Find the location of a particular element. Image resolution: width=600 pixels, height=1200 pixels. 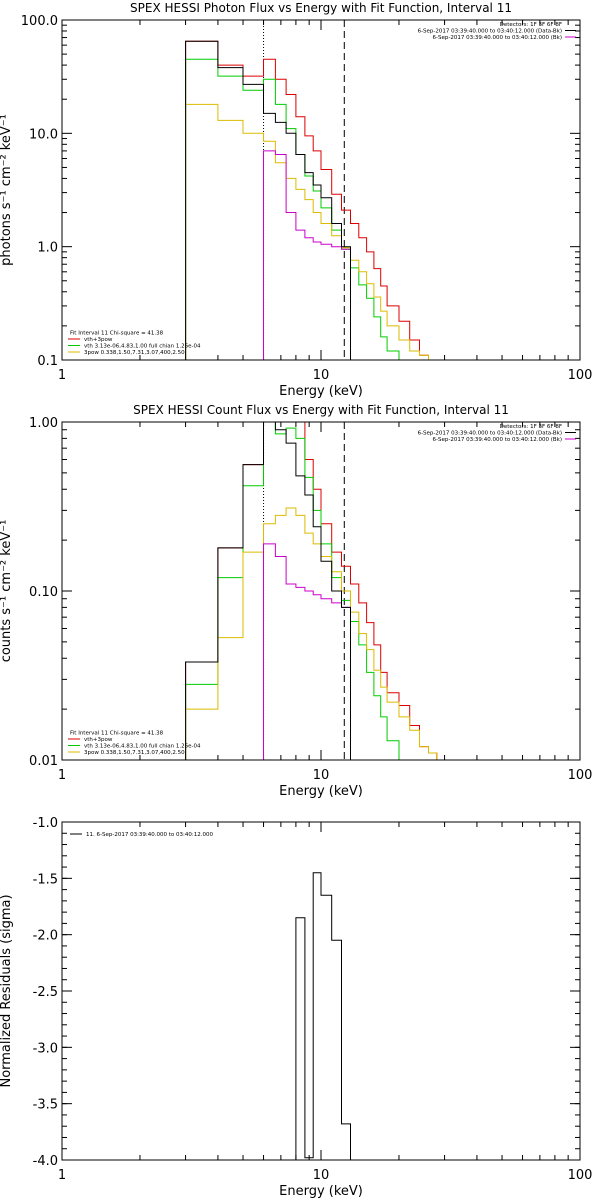

y-axis-label: photons s⁻¹ cm⁻² keV⁻¹ is located at coordinates (7, 190).